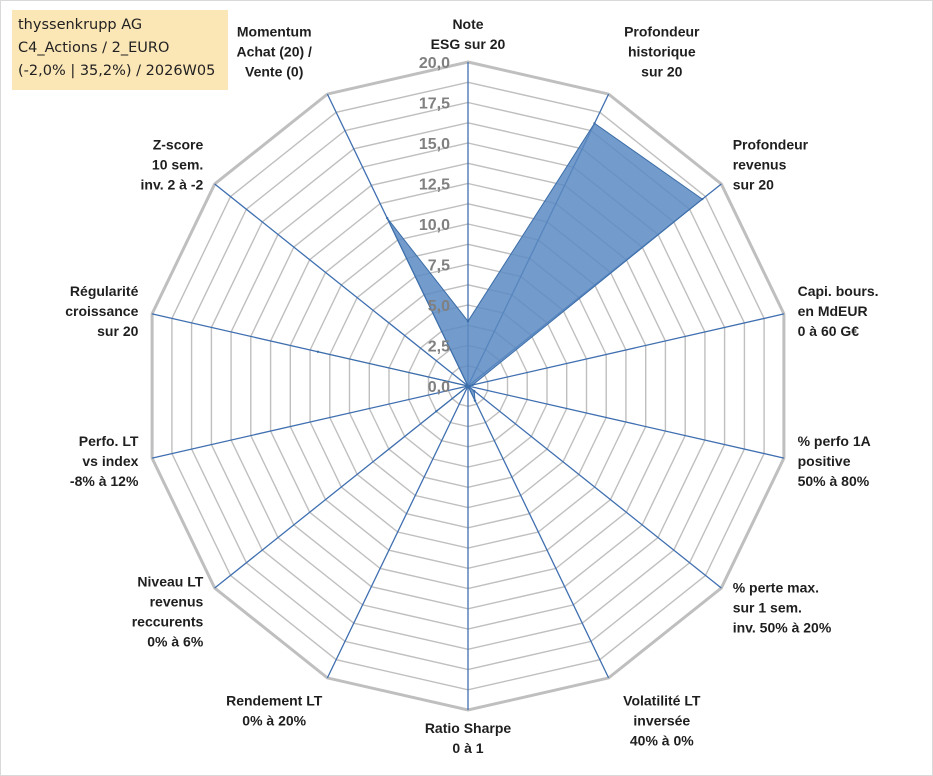 This screenshot has height=776, width=933. Describe the element at coordinates (104, 461) in the screenshot. I see `axis-label: Perfo. LT vs index -8% à 12%` at that location.